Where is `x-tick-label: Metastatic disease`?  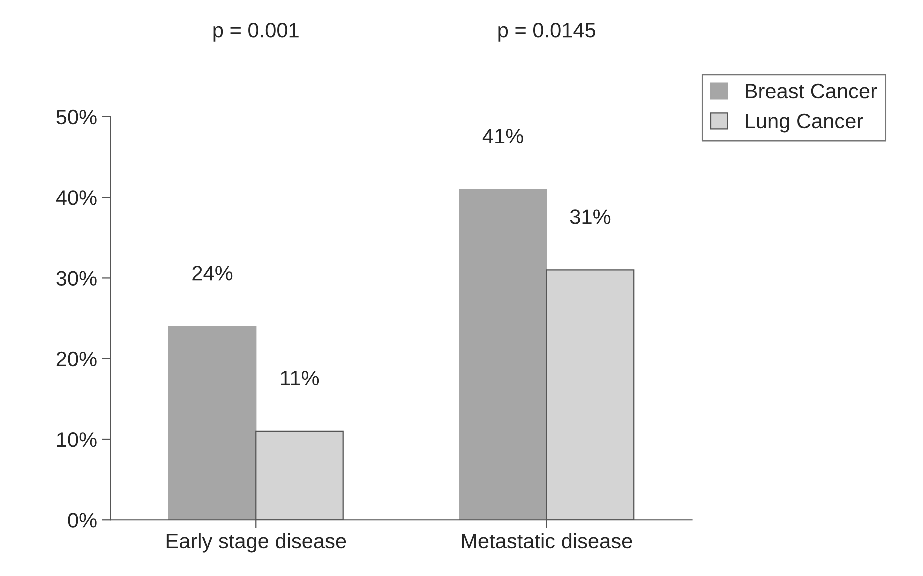 x-tick-label: Metastatic disease is located at coordinates (547, 541).